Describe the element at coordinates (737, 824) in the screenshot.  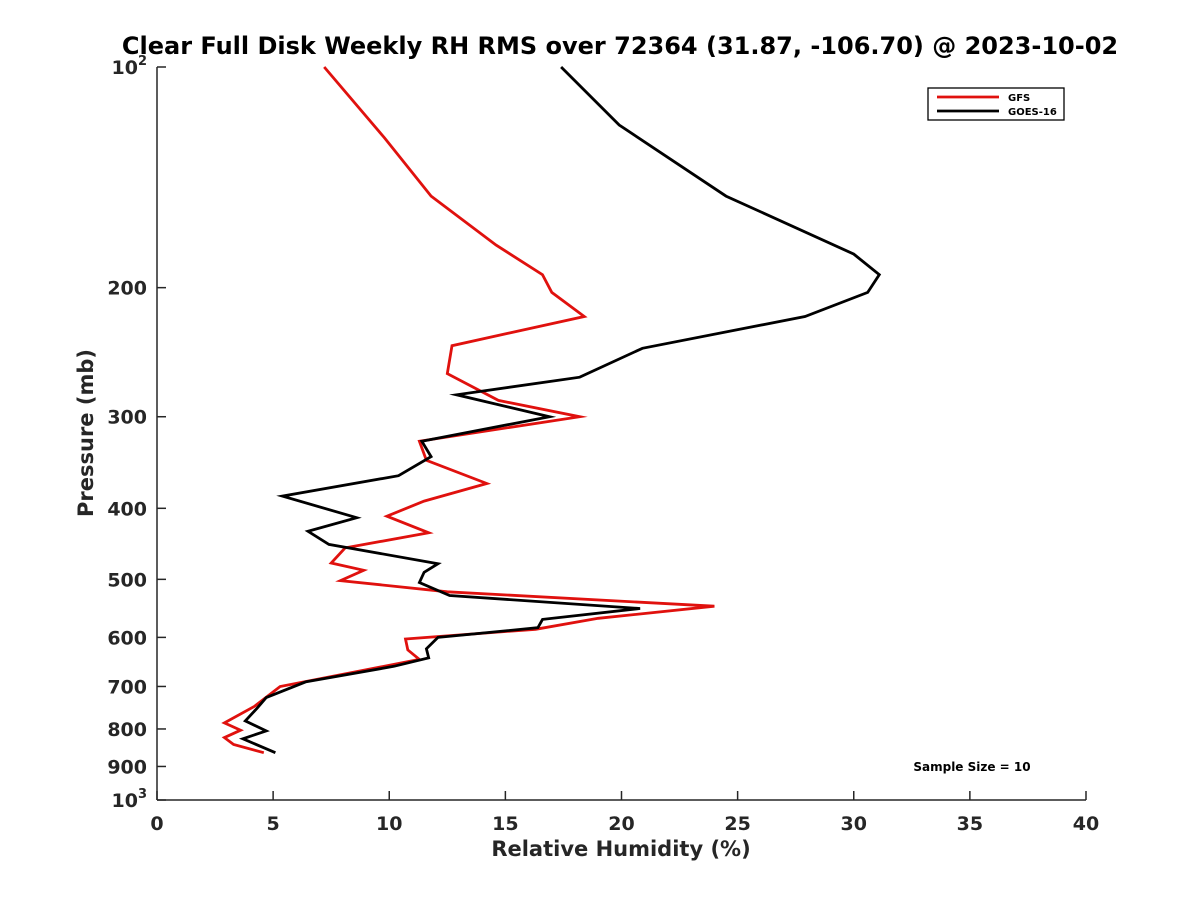
I see `x-tick-label: 25` at that location.